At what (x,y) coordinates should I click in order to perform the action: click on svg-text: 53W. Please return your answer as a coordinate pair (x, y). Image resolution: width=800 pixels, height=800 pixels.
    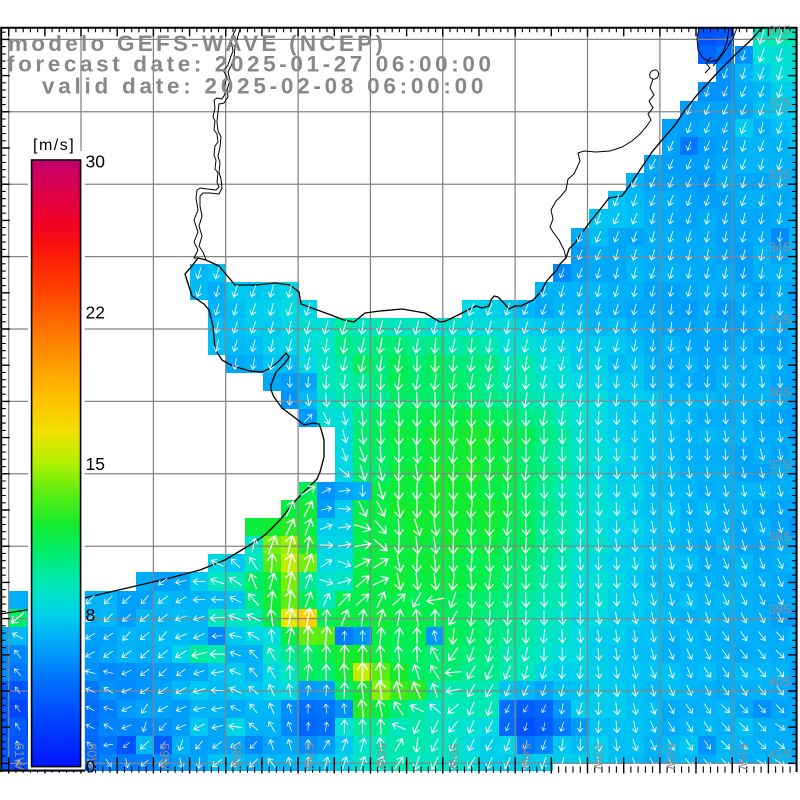
    Looking at the image, I should click on (598, 756).